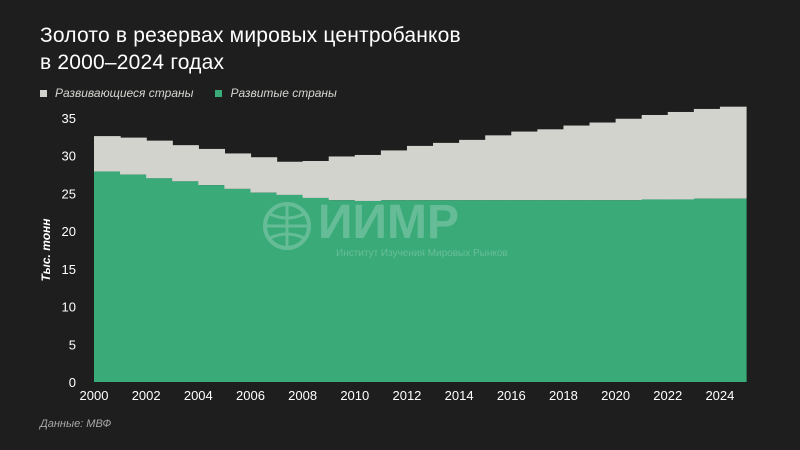  I want to click on watermark-subtitle: Институт Изучения Мировых Рынков, so click(422, 253).